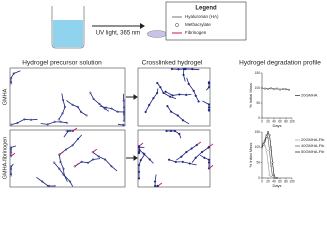  Describe the element at coordinates (259, 178) in the screenshot. I see `y-tick-label: 0` at that location.